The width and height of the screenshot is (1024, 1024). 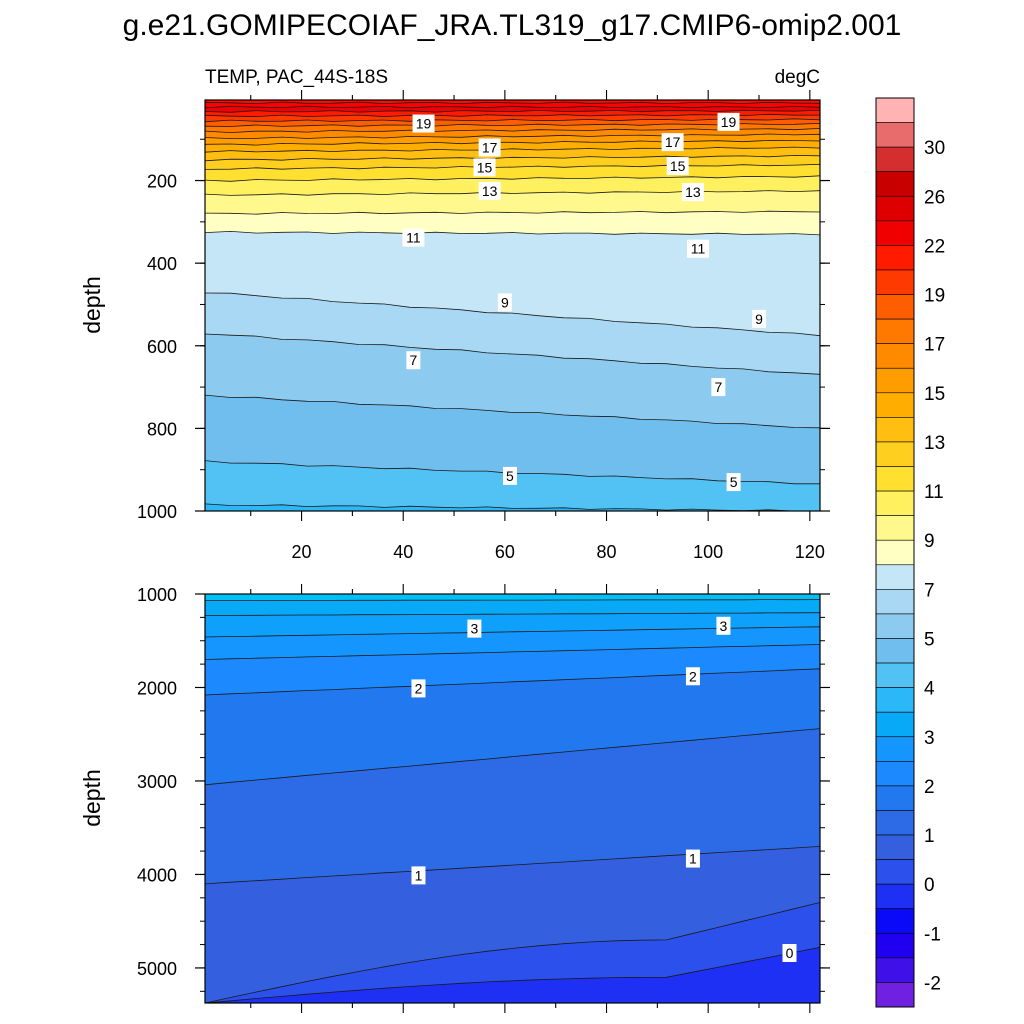 What do you see at coordinates (810, 552) in the screenshot?
I see `top-panel-xtick-label: 120` at bounding box center [810, 552].